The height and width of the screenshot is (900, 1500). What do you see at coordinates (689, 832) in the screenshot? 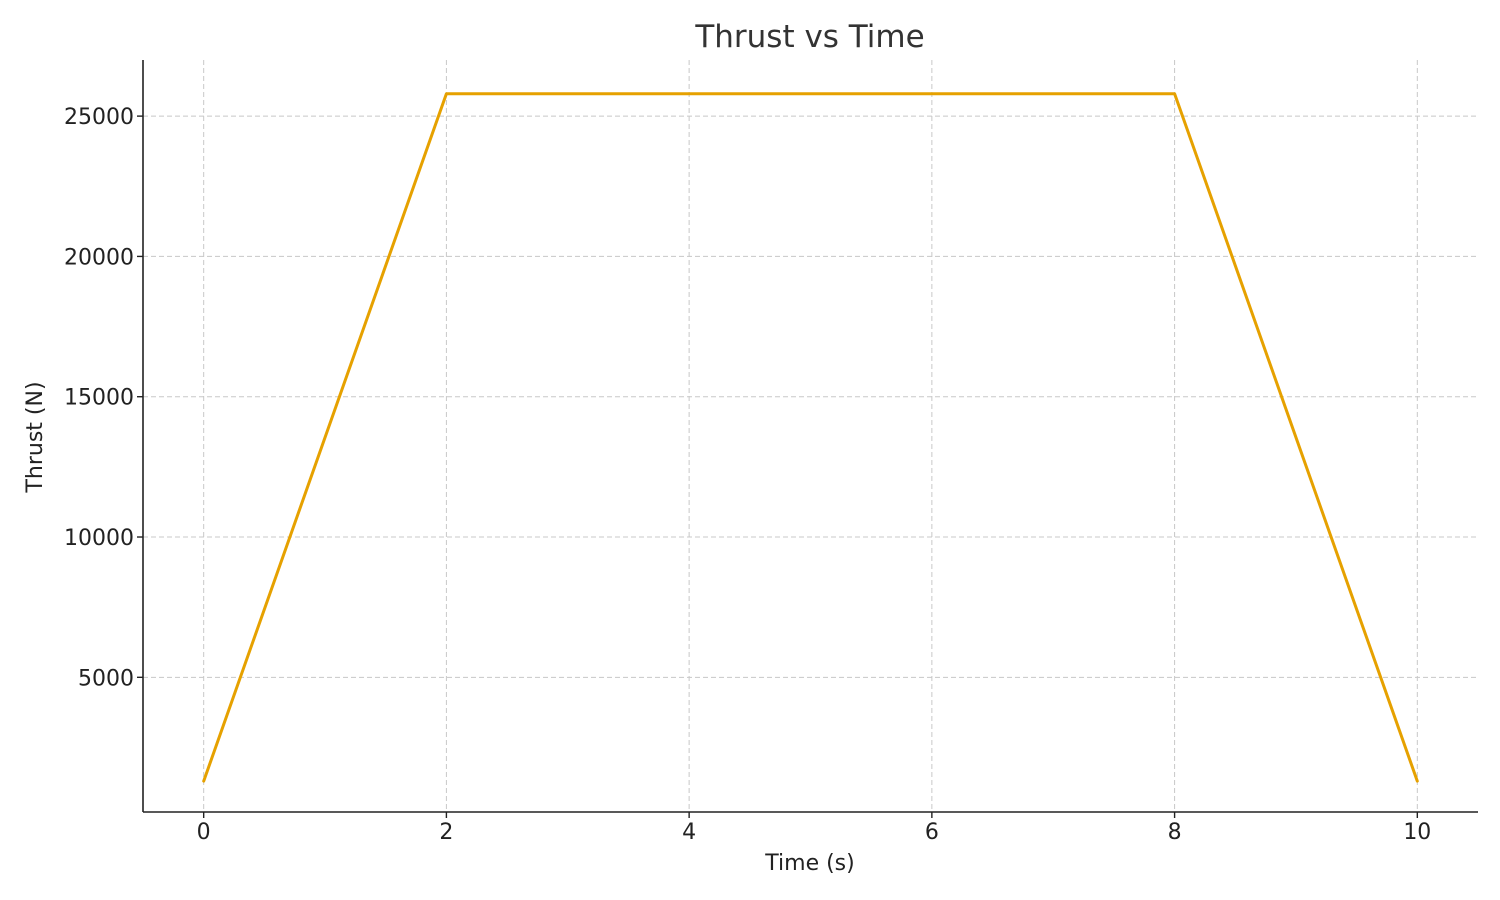
I see `x-tick-label: 4` at bounding box center [689, 832].